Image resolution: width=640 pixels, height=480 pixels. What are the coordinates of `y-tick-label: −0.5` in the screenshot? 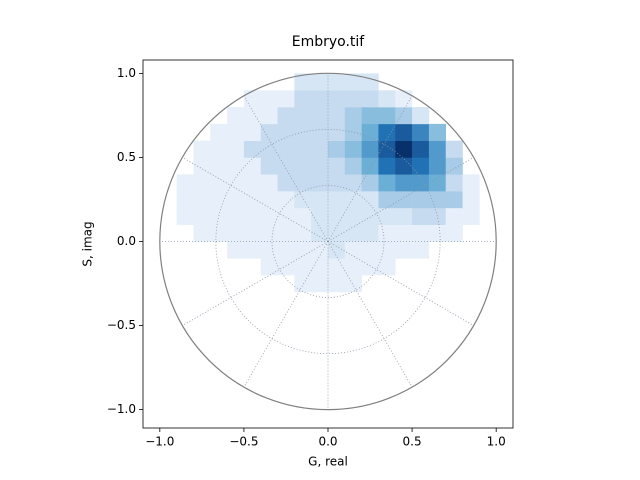 It's located at (121, 325).